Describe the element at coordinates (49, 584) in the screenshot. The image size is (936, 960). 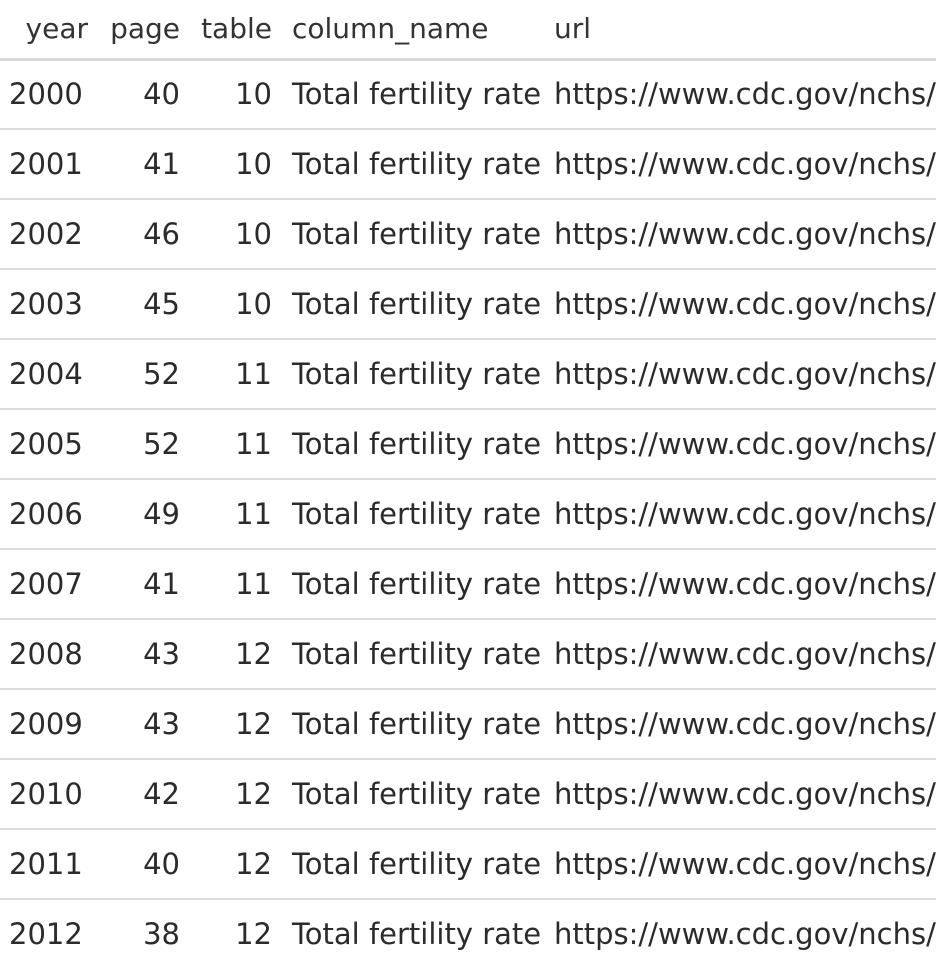
I see `cell-year: 2007` at that location.